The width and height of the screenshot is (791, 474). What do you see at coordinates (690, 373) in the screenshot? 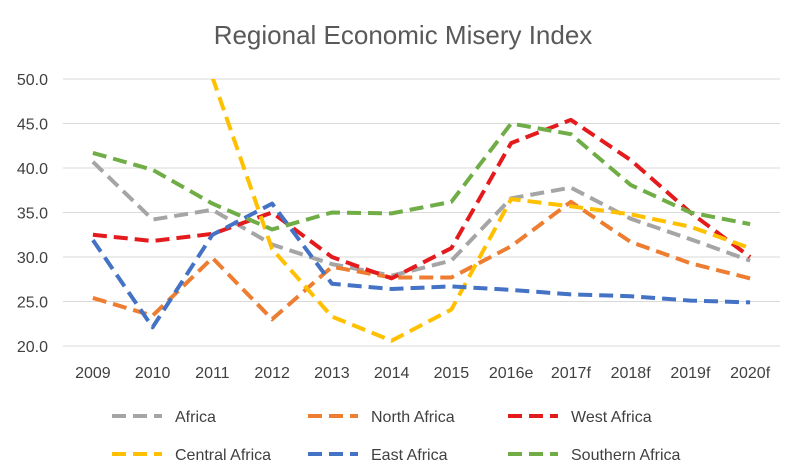
I see `x-tick-label: 2019f` at bounding box center [690, 373].